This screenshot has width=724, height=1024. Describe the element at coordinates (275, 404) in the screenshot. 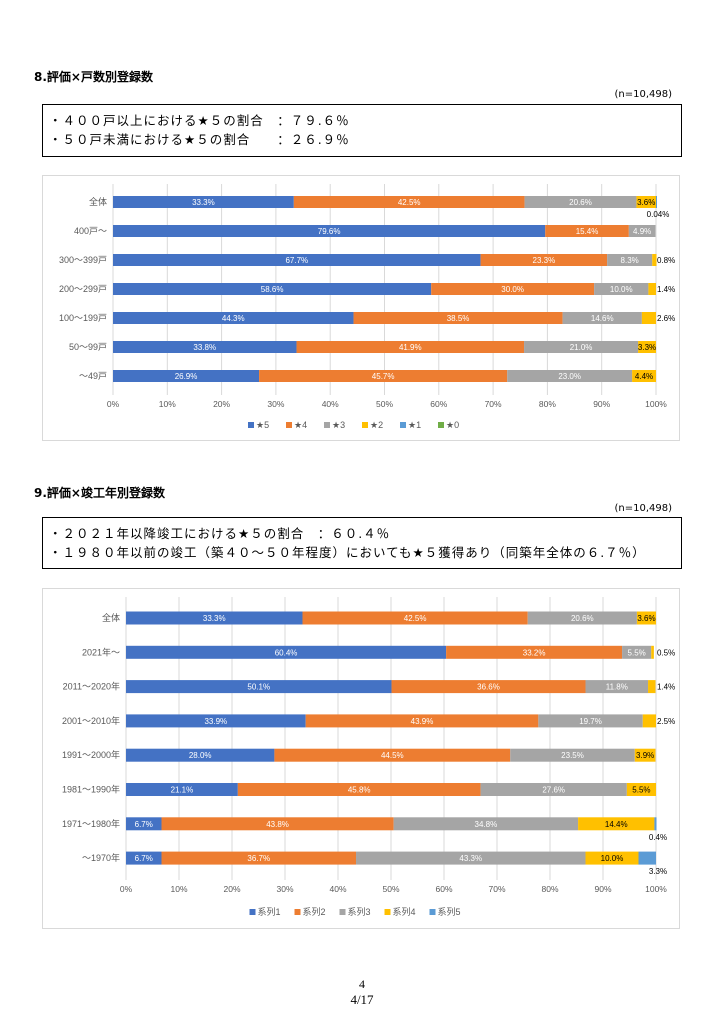

I see `x-tick-label: 30%` at that location.